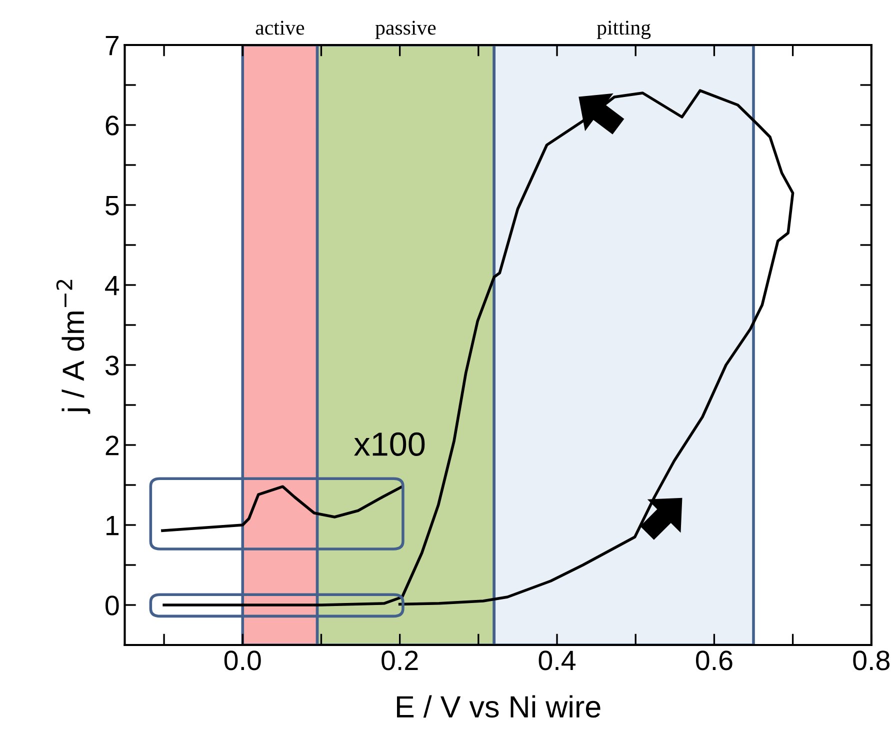  What do you see at coordinates (389, 444) in the screenshot?
I see `annotation: x100` at bounding box center [389, 444].